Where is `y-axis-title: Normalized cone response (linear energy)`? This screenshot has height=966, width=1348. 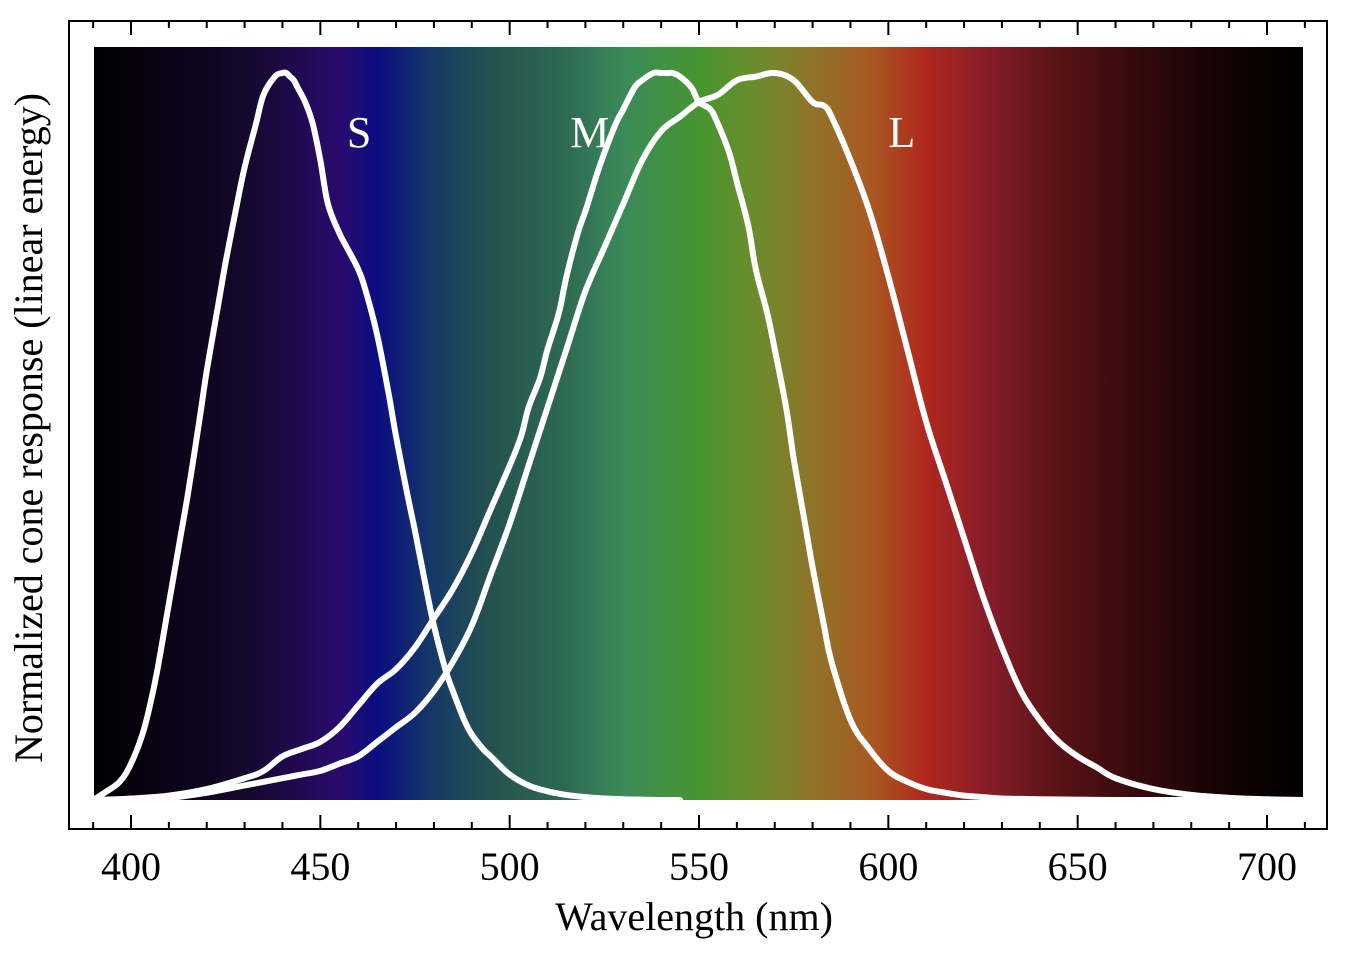 y-axis-title: Normalized cone response (linear energy) is located at coordinates (28, 428).